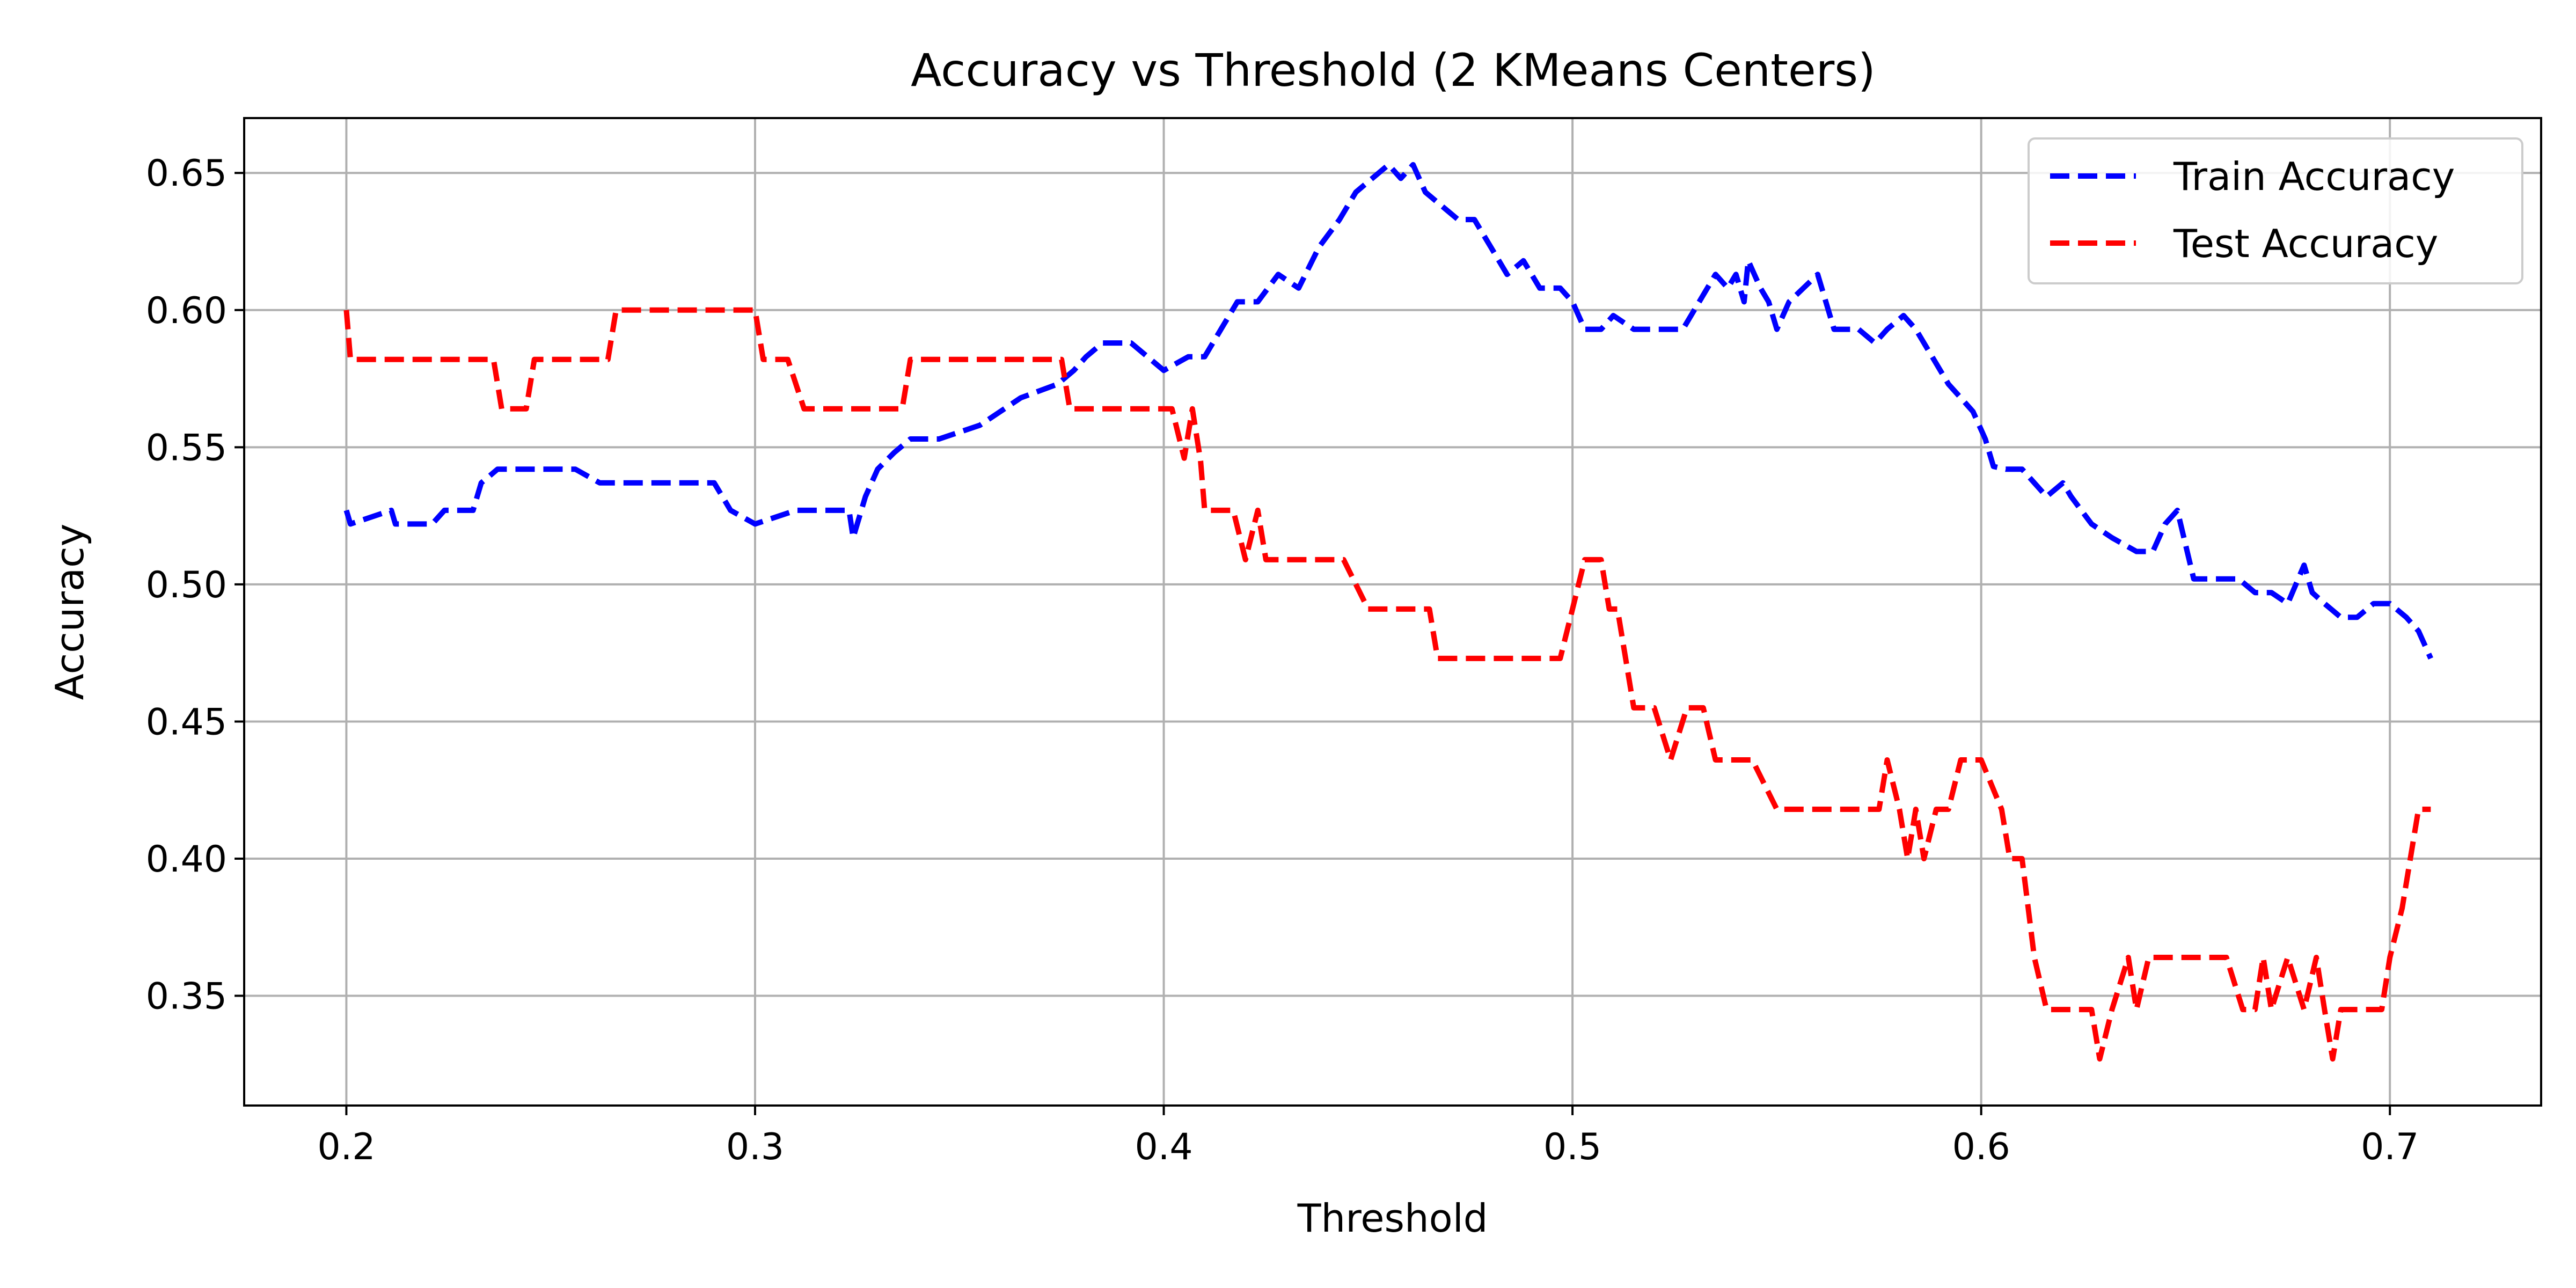 The height and width of the screenshot is (1288, 2576). I want to click on chart-title: Accuracy vs Threshold (2 KMeans Centers), so click(1393, 70).